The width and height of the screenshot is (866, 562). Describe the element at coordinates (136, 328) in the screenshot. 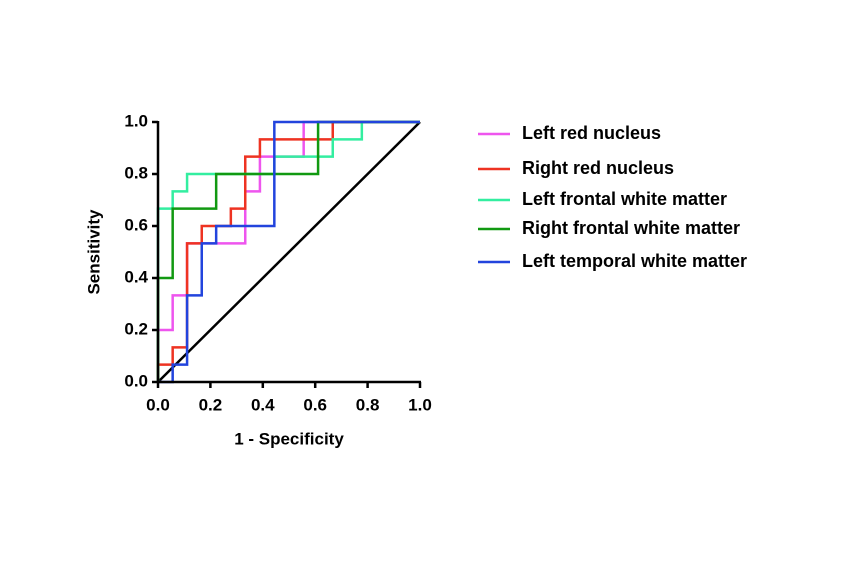

I see `y-tick-label: 0.2` at that location.